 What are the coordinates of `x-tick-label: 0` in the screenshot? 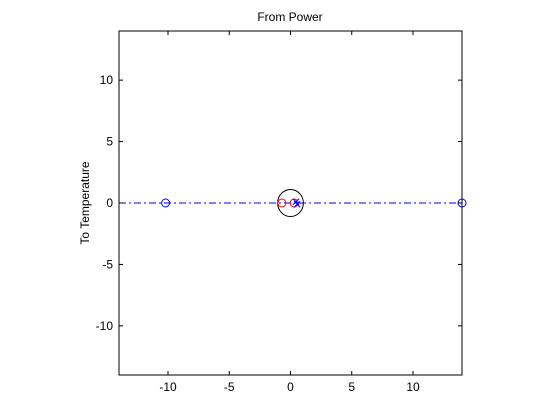 It's located at (290, 387).